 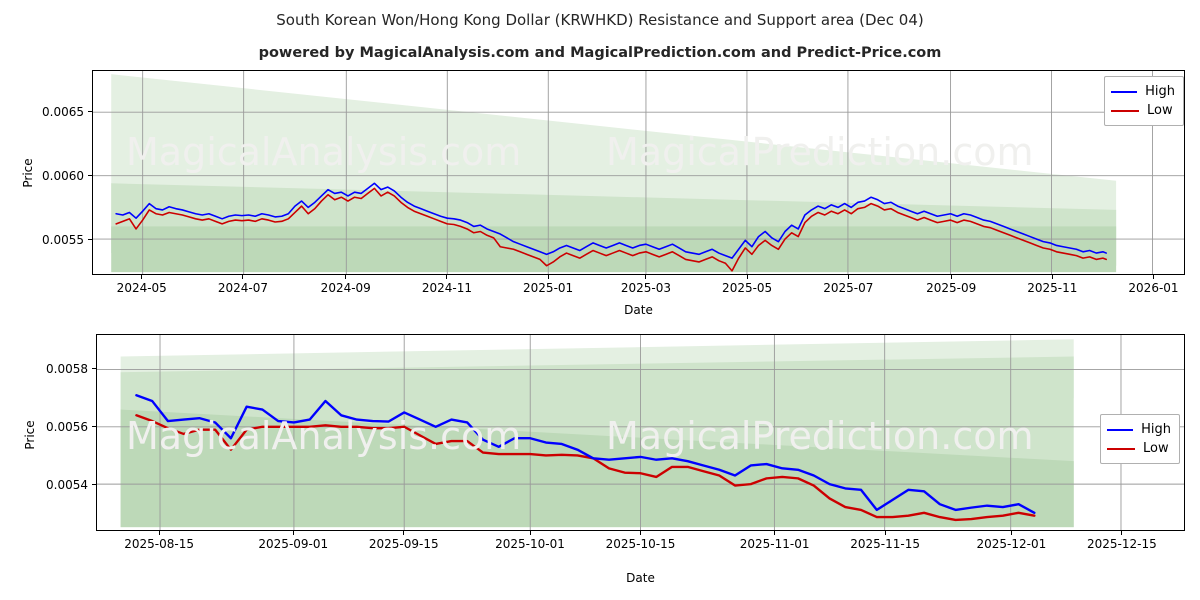 I want to click on x-tick-label: 2025-01, so click(x=548, y=288).